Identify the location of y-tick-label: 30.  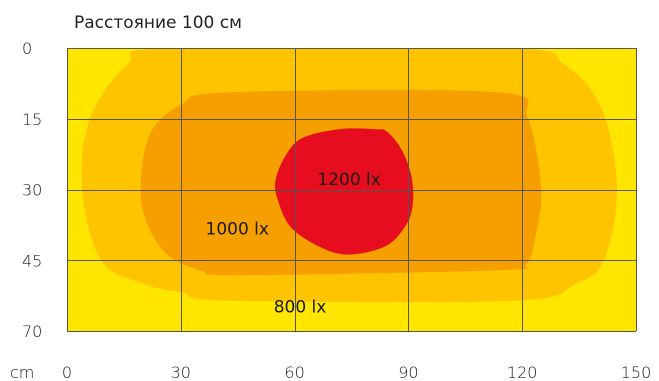
(32, 190).